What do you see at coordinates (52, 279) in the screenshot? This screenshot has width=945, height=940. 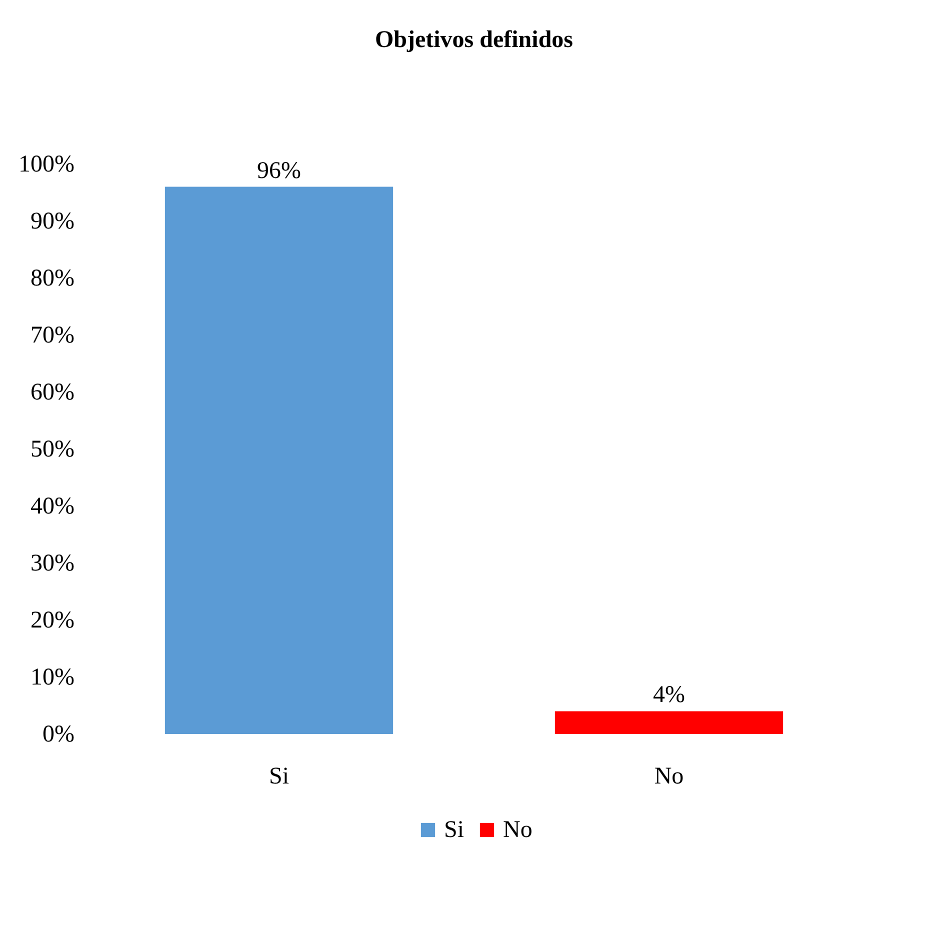 I see `y-tick-label: 80%` at bounding box center [52, 279].